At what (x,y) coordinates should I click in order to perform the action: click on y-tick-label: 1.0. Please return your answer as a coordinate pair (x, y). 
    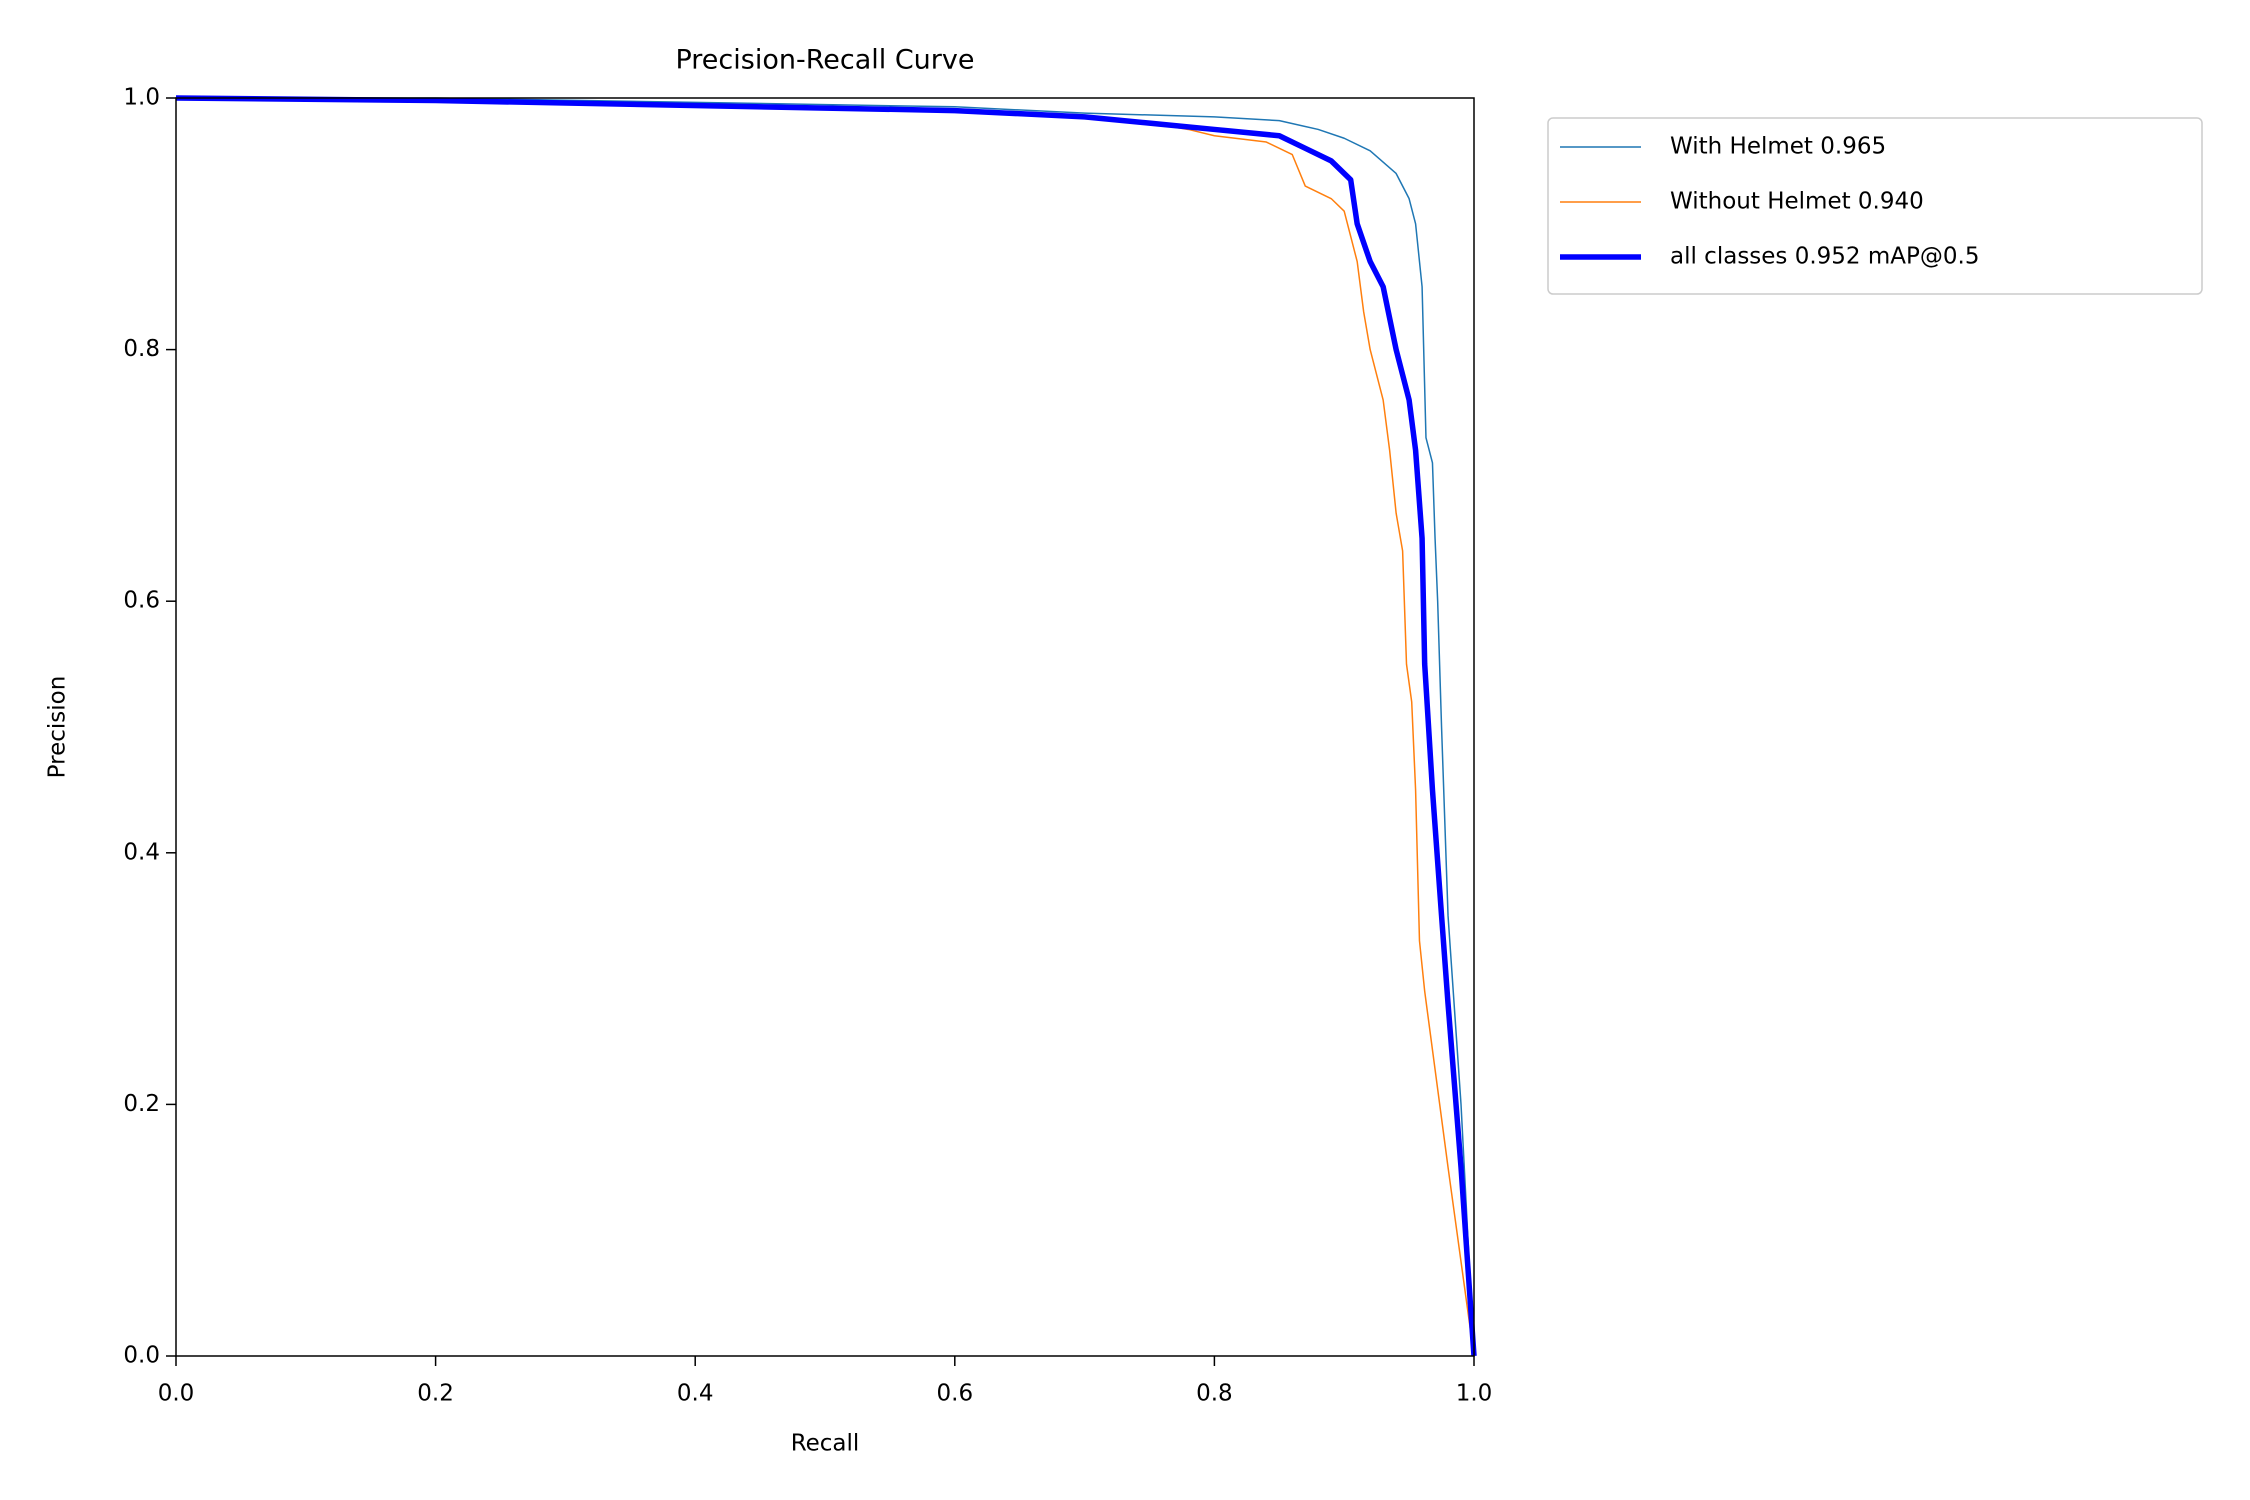
    Looking at the image, I should click on (141, 98).